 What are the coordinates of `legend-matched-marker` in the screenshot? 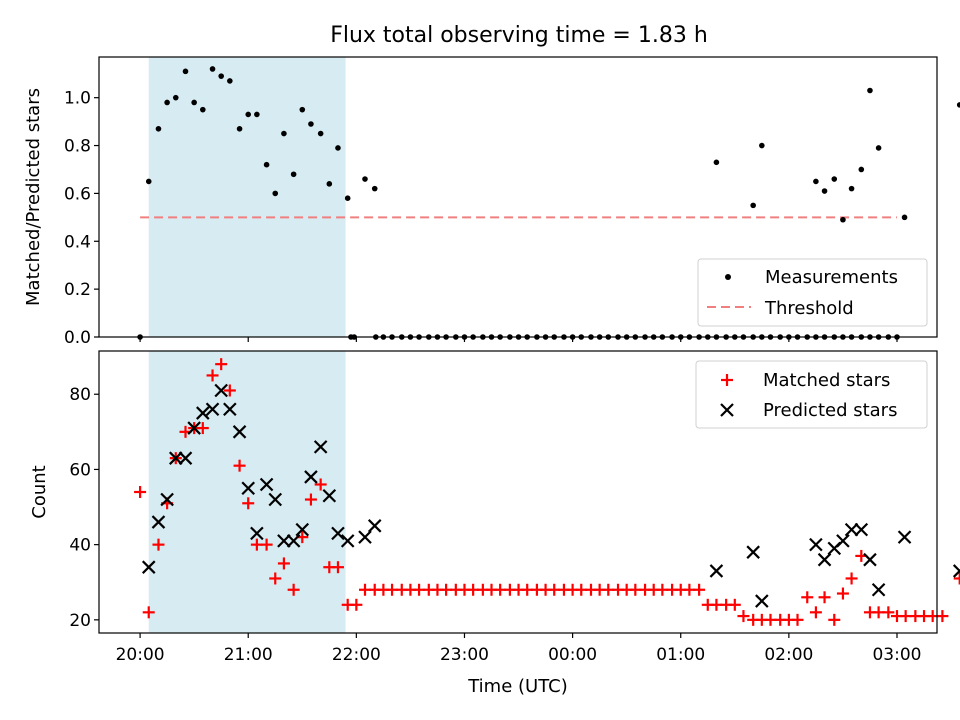 It's located at (727, 380).